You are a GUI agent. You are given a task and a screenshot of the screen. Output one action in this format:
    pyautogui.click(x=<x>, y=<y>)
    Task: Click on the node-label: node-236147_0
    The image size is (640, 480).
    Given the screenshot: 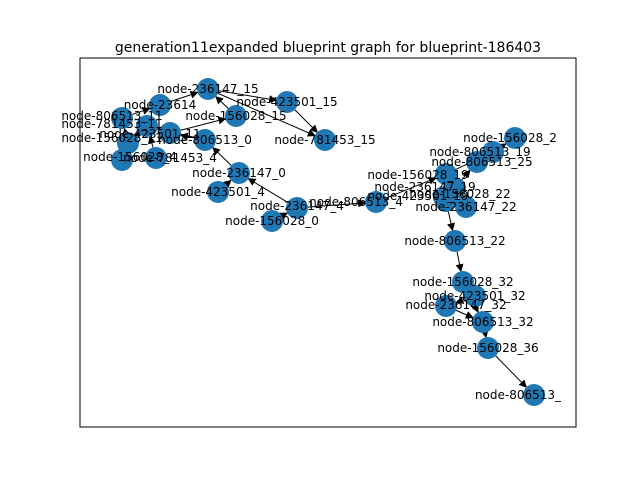 What is the action you would take?
    pyautogui.click(x=239, y=173)
    